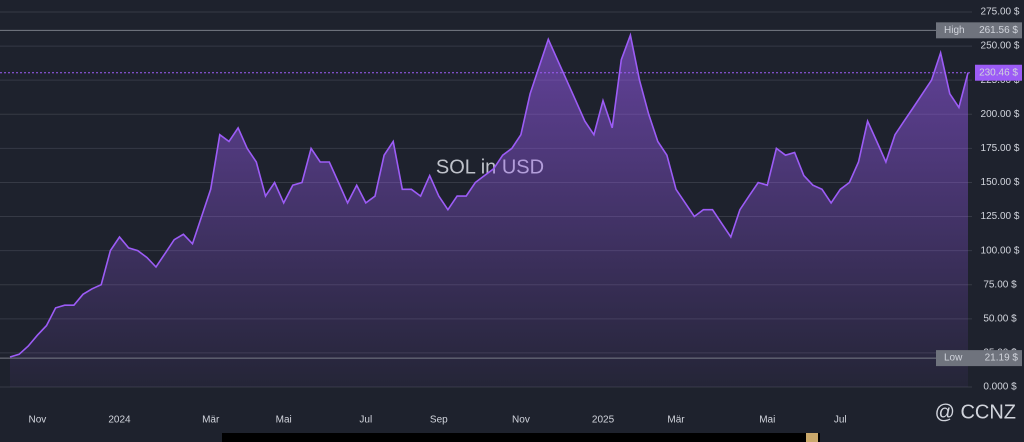  Describe the element at coordinates (1000, 284) in the screenshot. I see `y-tick-label: 75.00 $` at that location.